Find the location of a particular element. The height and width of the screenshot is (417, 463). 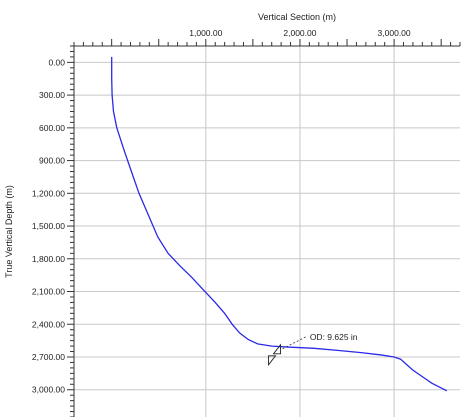

y-tick-label: 2,400.00 is located at coordinates (48, 324).